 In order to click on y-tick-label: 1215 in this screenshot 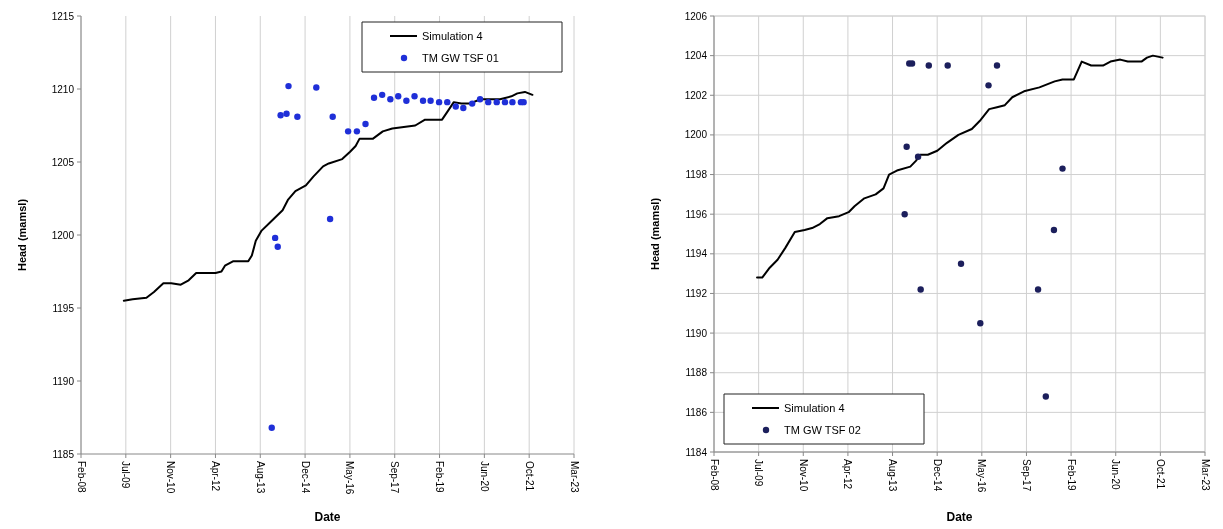, I will do `click(63, 16)`.